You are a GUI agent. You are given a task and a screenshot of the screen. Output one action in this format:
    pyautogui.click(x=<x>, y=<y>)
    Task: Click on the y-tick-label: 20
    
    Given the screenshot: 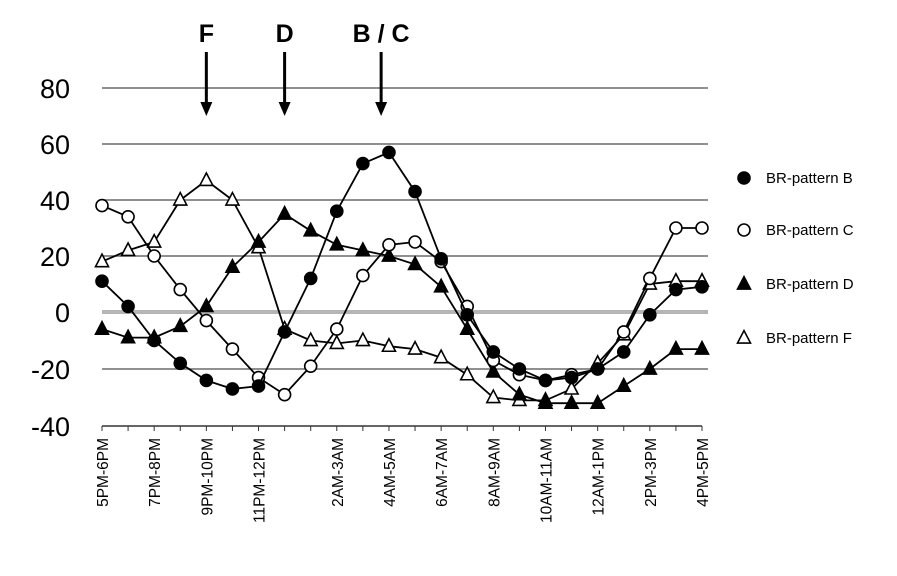 What is the action you would take?
    pyautogui.click(x=55, y=257)
    